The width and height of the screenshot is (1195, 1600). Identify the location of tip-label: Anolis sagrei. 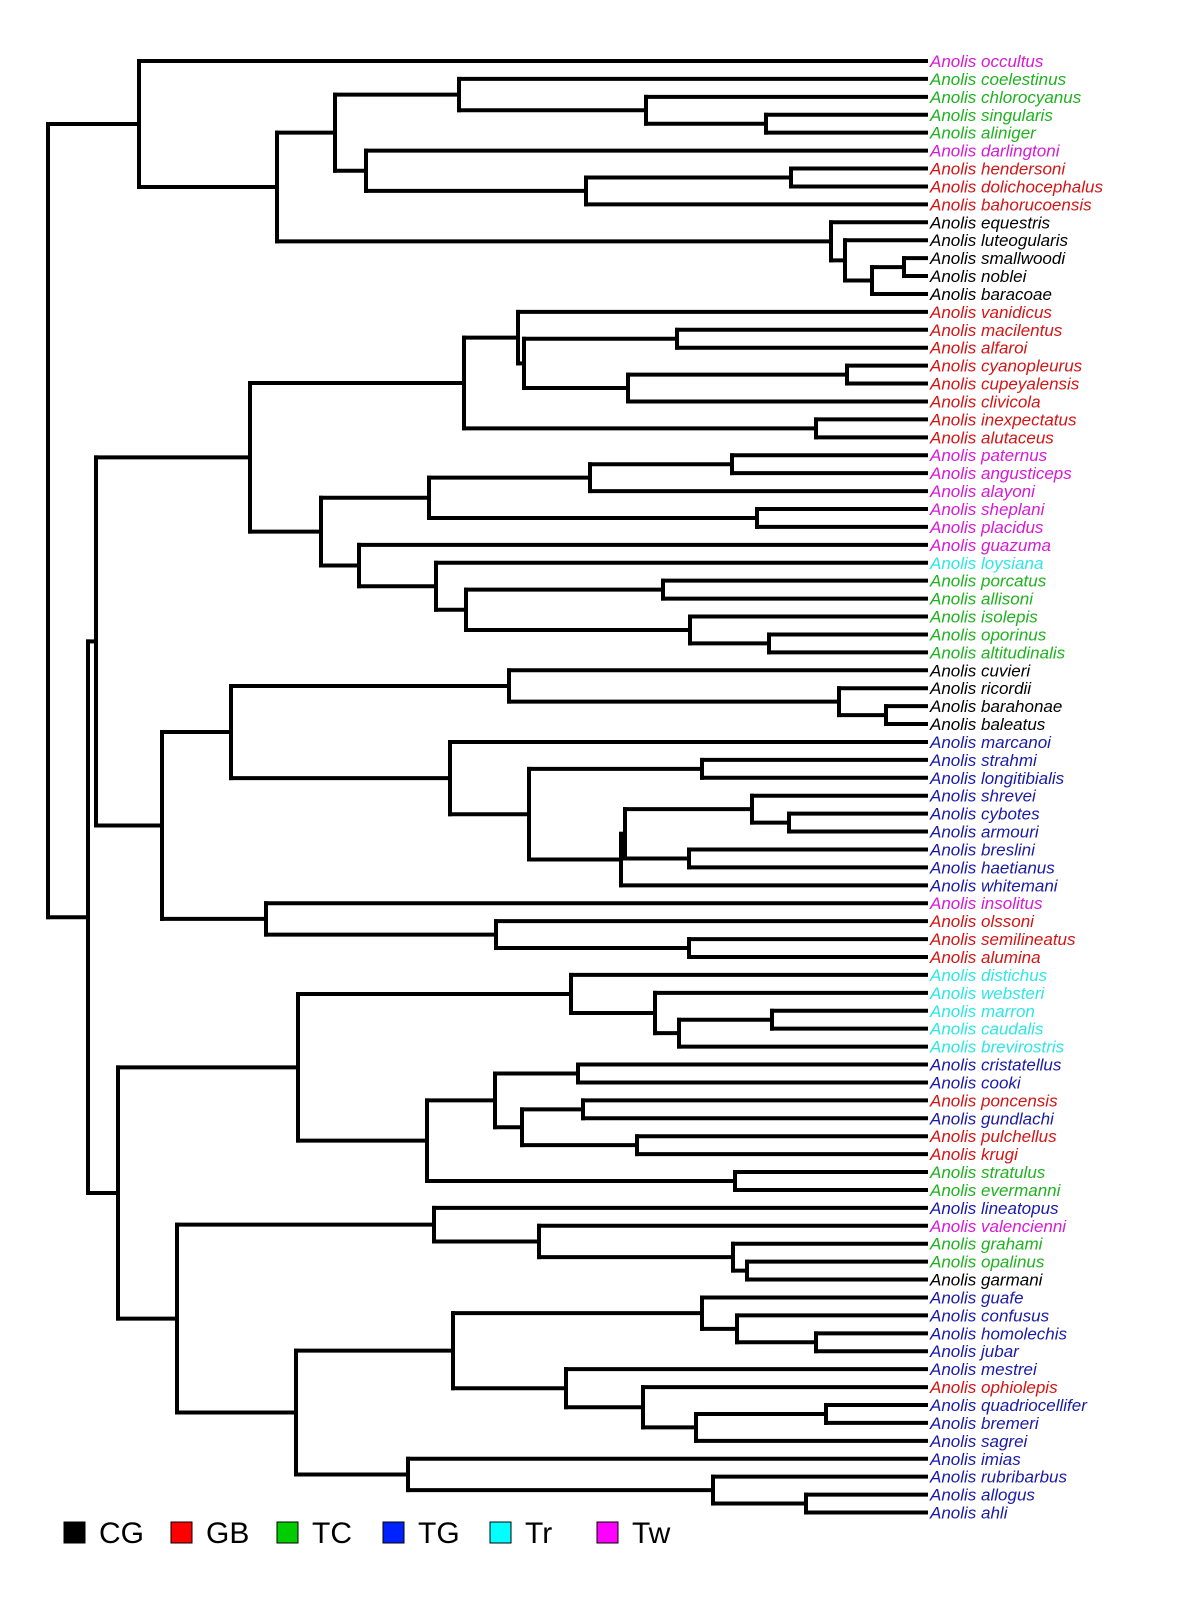
(979, 1441).